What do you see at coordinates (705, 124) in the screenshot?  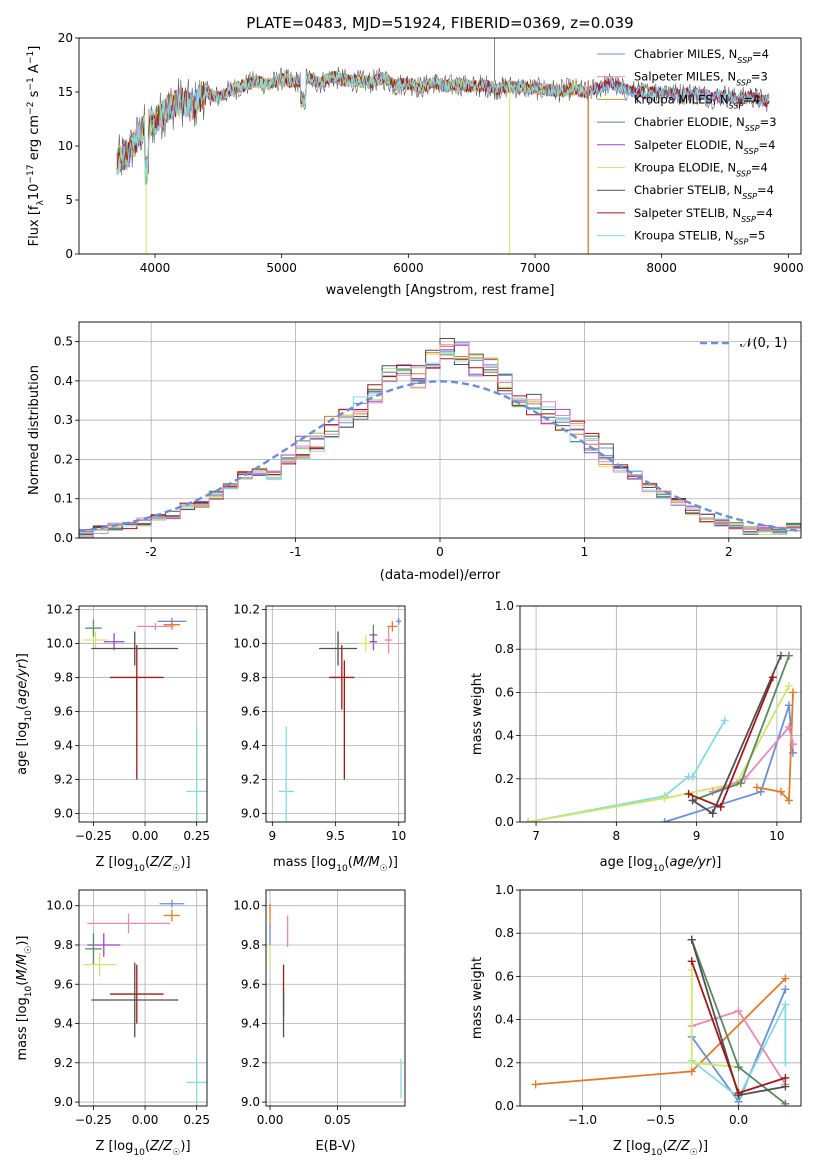 I see `legend-label: Chabrier ELODIE, NSSP=3` at bounding box center [705, 124].